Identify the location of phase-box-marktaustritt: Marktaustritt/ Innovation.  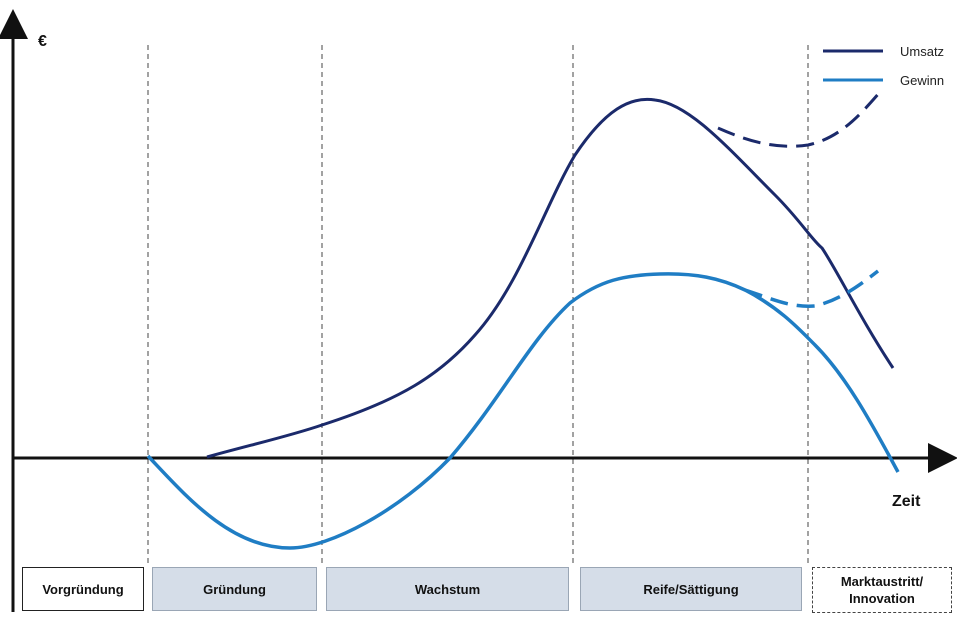
(882, 590).